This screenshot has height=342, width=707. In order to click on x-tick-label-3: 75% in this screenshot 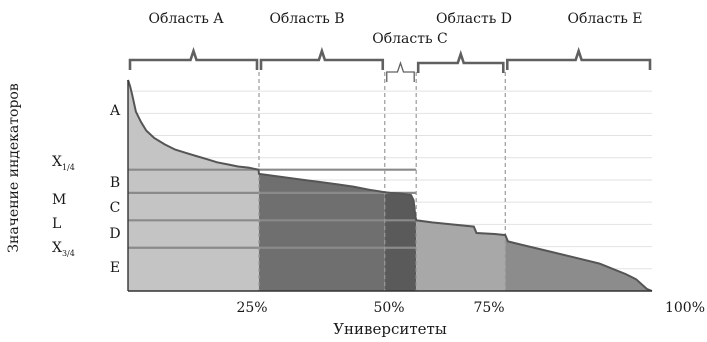, I will do `click(488, 308)`.